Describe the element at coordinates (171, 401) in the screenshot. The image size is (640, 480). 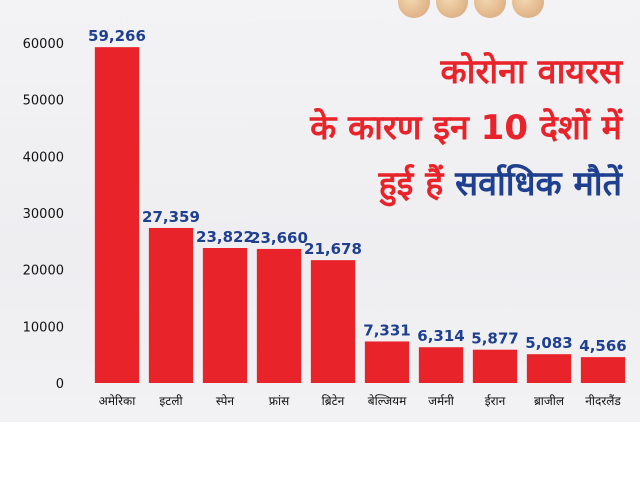
I see `x-tick-label: इटली` at that location.